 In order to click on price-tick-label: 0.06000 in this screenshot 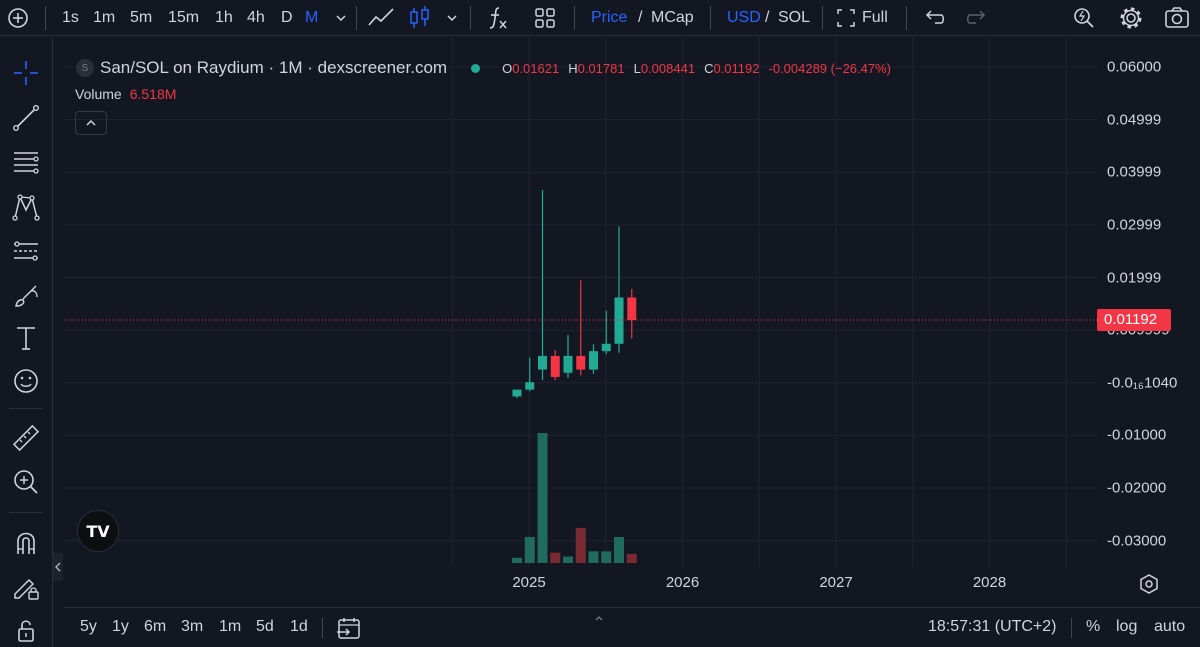, I will do `click(1134, 67)`.